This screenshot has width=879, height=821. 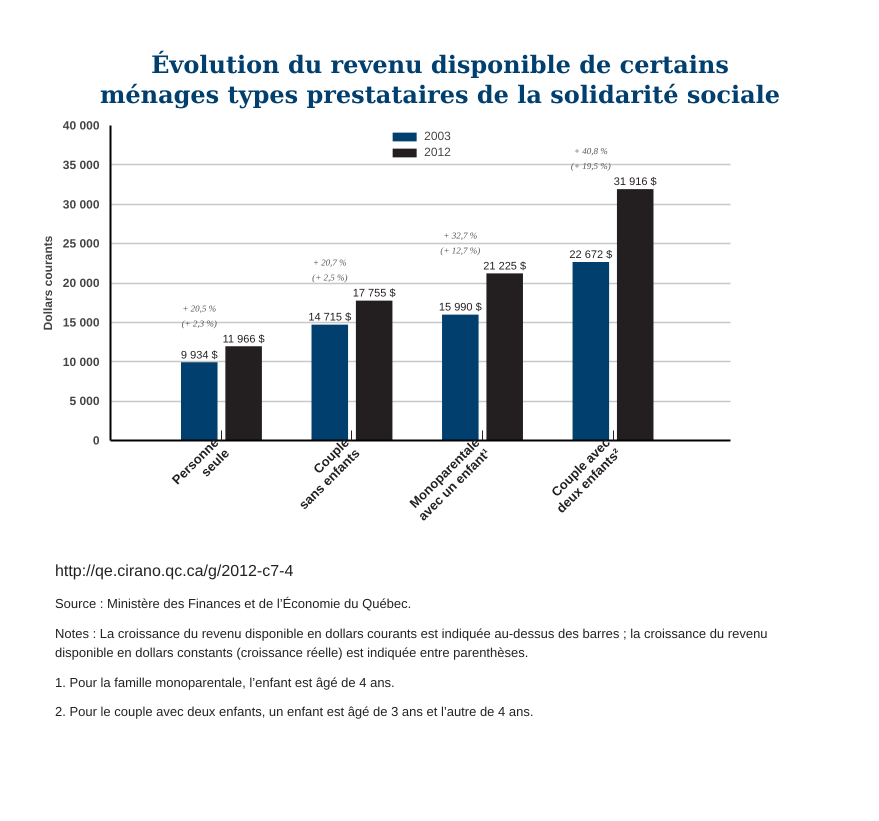 I want to click on y-axis-title: Dollars courants, so click(x=47, y=282).